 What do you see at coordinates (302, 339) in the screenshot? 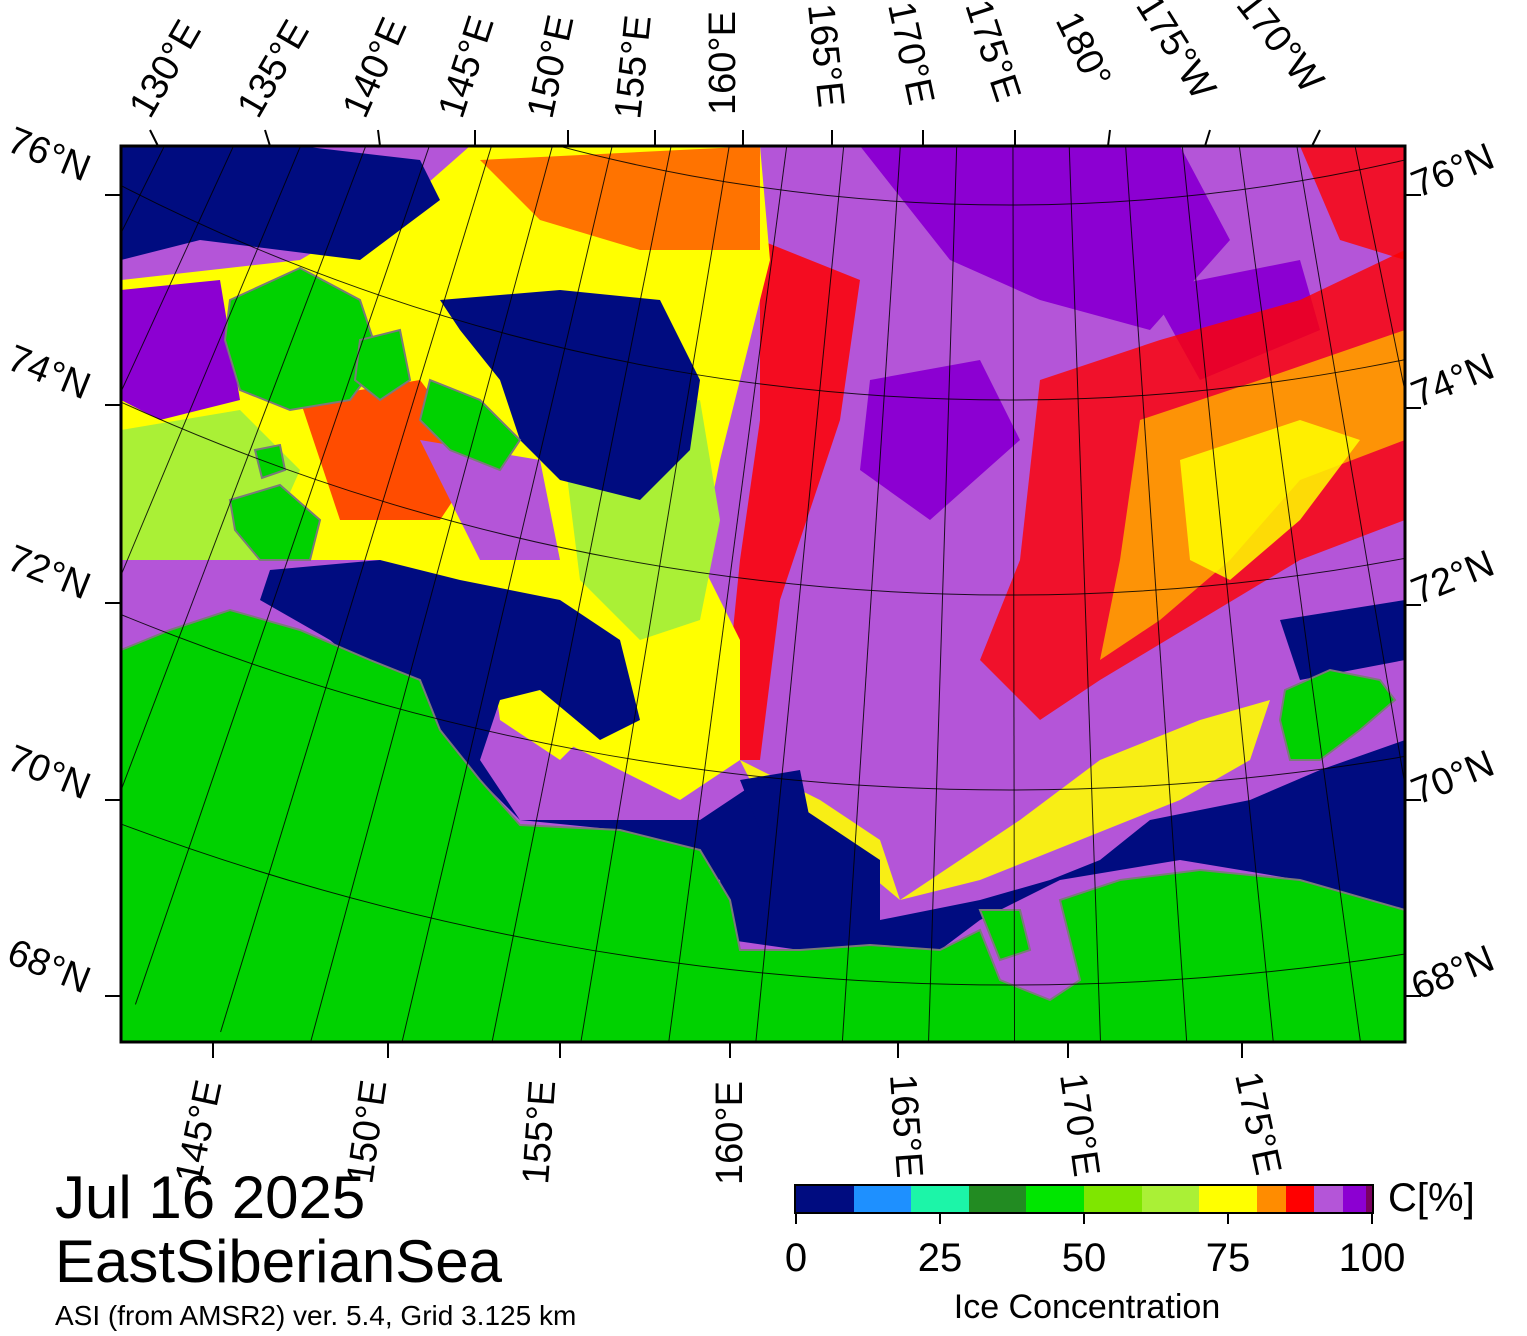
I see `new-siberian-islands` at bounding box center [302, 339].